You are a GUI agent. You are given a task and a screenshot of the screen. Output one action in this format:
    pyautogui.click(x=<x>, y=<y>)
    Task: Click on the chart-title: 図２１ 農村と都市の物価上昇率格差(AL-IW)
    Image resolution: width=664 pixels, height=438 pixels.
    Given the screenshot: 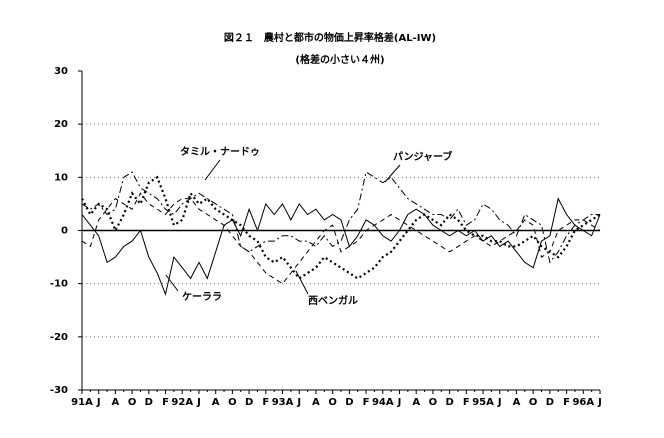 What is the action you would take?
    pyautogui.click(x=330, y=37)
    